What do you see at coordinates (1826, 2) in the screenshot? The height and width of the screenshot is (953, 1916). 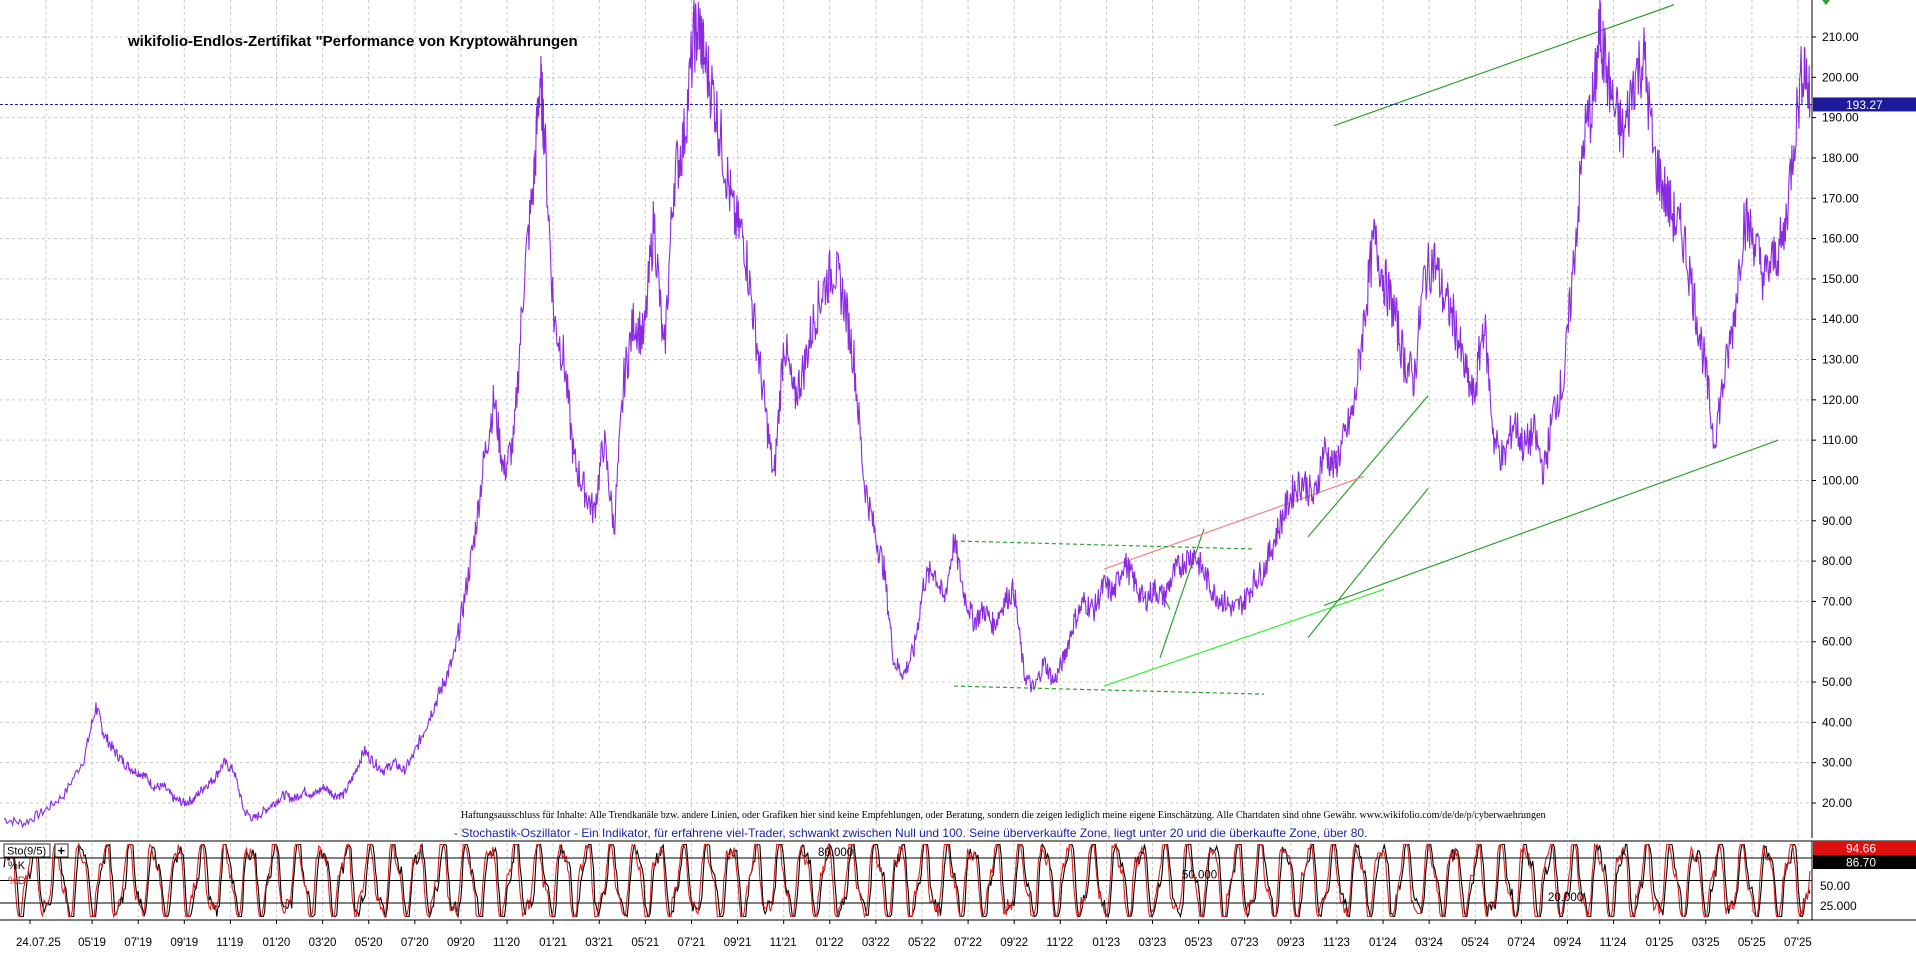 I see `marker-triangle-icon` at bounding box center [1826, 2].